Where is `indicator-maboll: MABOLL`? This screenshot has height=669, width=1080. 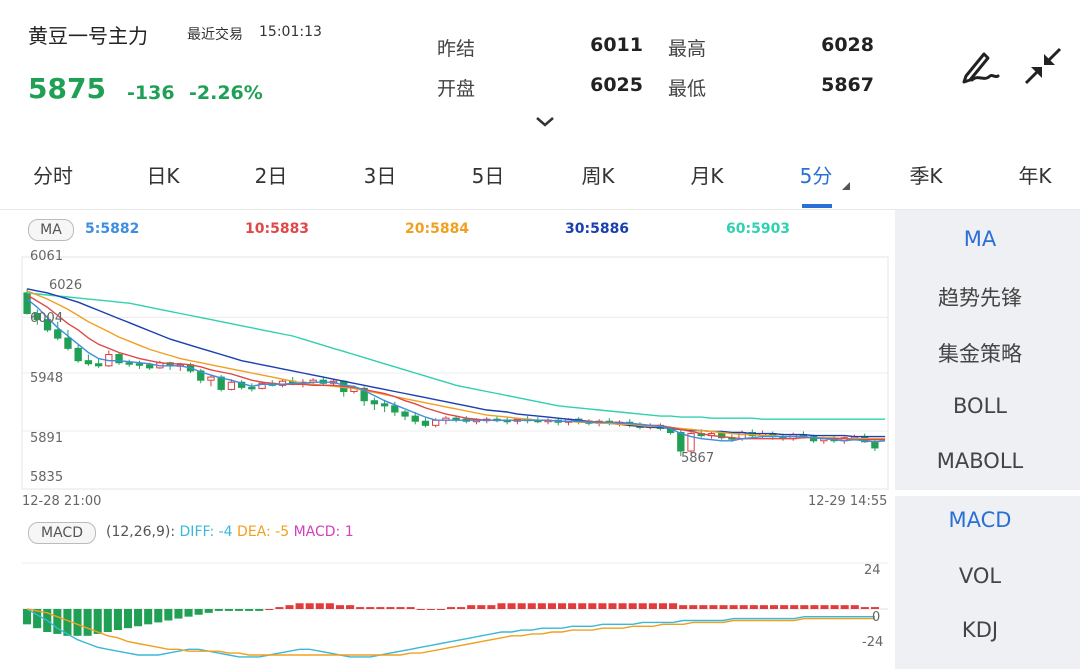 indicator-maboll: MABOLL is located at coordinates (980, 461).